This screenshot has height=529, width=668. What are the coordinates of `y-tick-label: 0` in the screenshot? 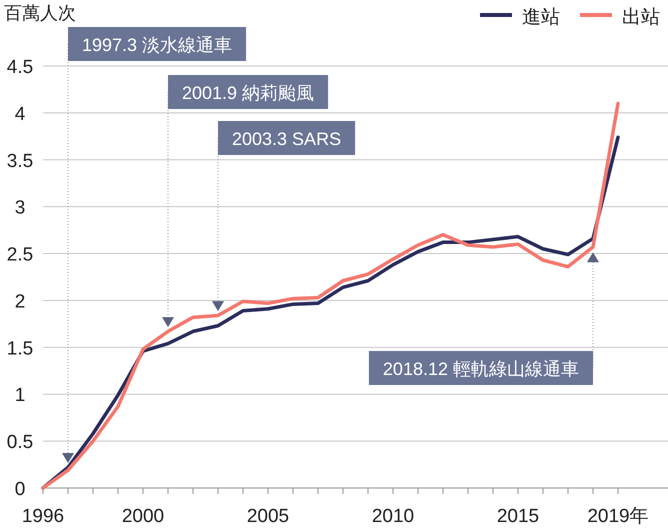 It's located at (20, 489).